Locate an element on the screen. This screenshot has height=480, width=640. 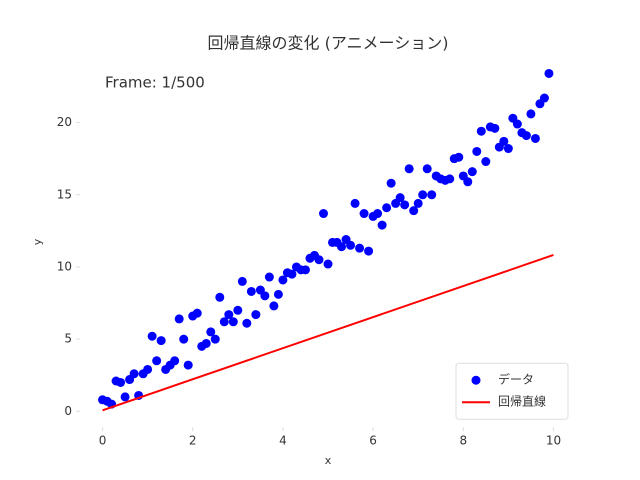
chart-title: 回帰直線の変化 (アニメーション) is located at coordinates (328, 43).